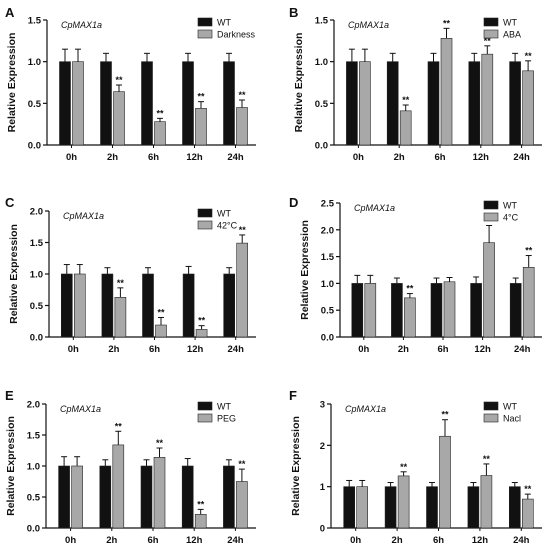 This screenshot has width=544, height=550. Describe the element at coordinates (512, 35) in the screenshot. I see `legend-label: ABA` at that location.